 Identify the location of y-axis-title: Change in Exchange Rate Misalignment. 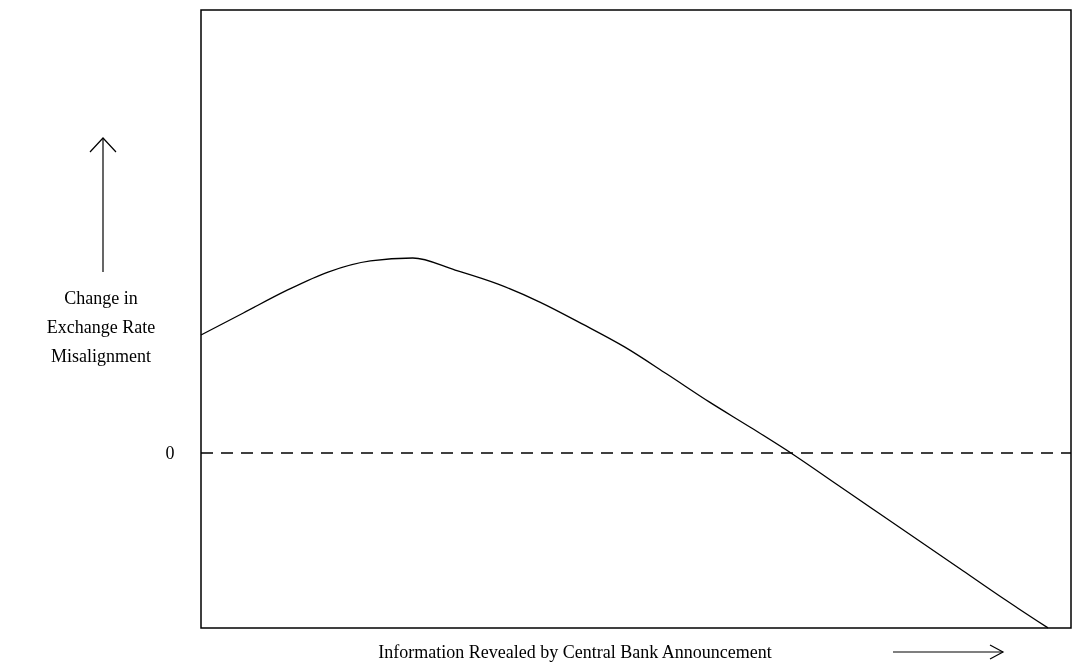
(101, 327).